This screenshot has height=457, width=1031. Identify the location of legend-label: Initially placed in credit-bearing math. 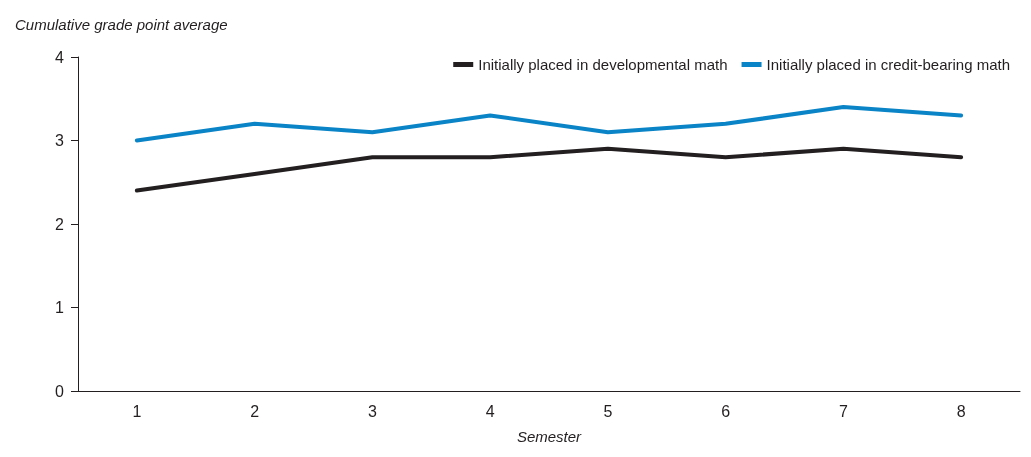
(888, 64).